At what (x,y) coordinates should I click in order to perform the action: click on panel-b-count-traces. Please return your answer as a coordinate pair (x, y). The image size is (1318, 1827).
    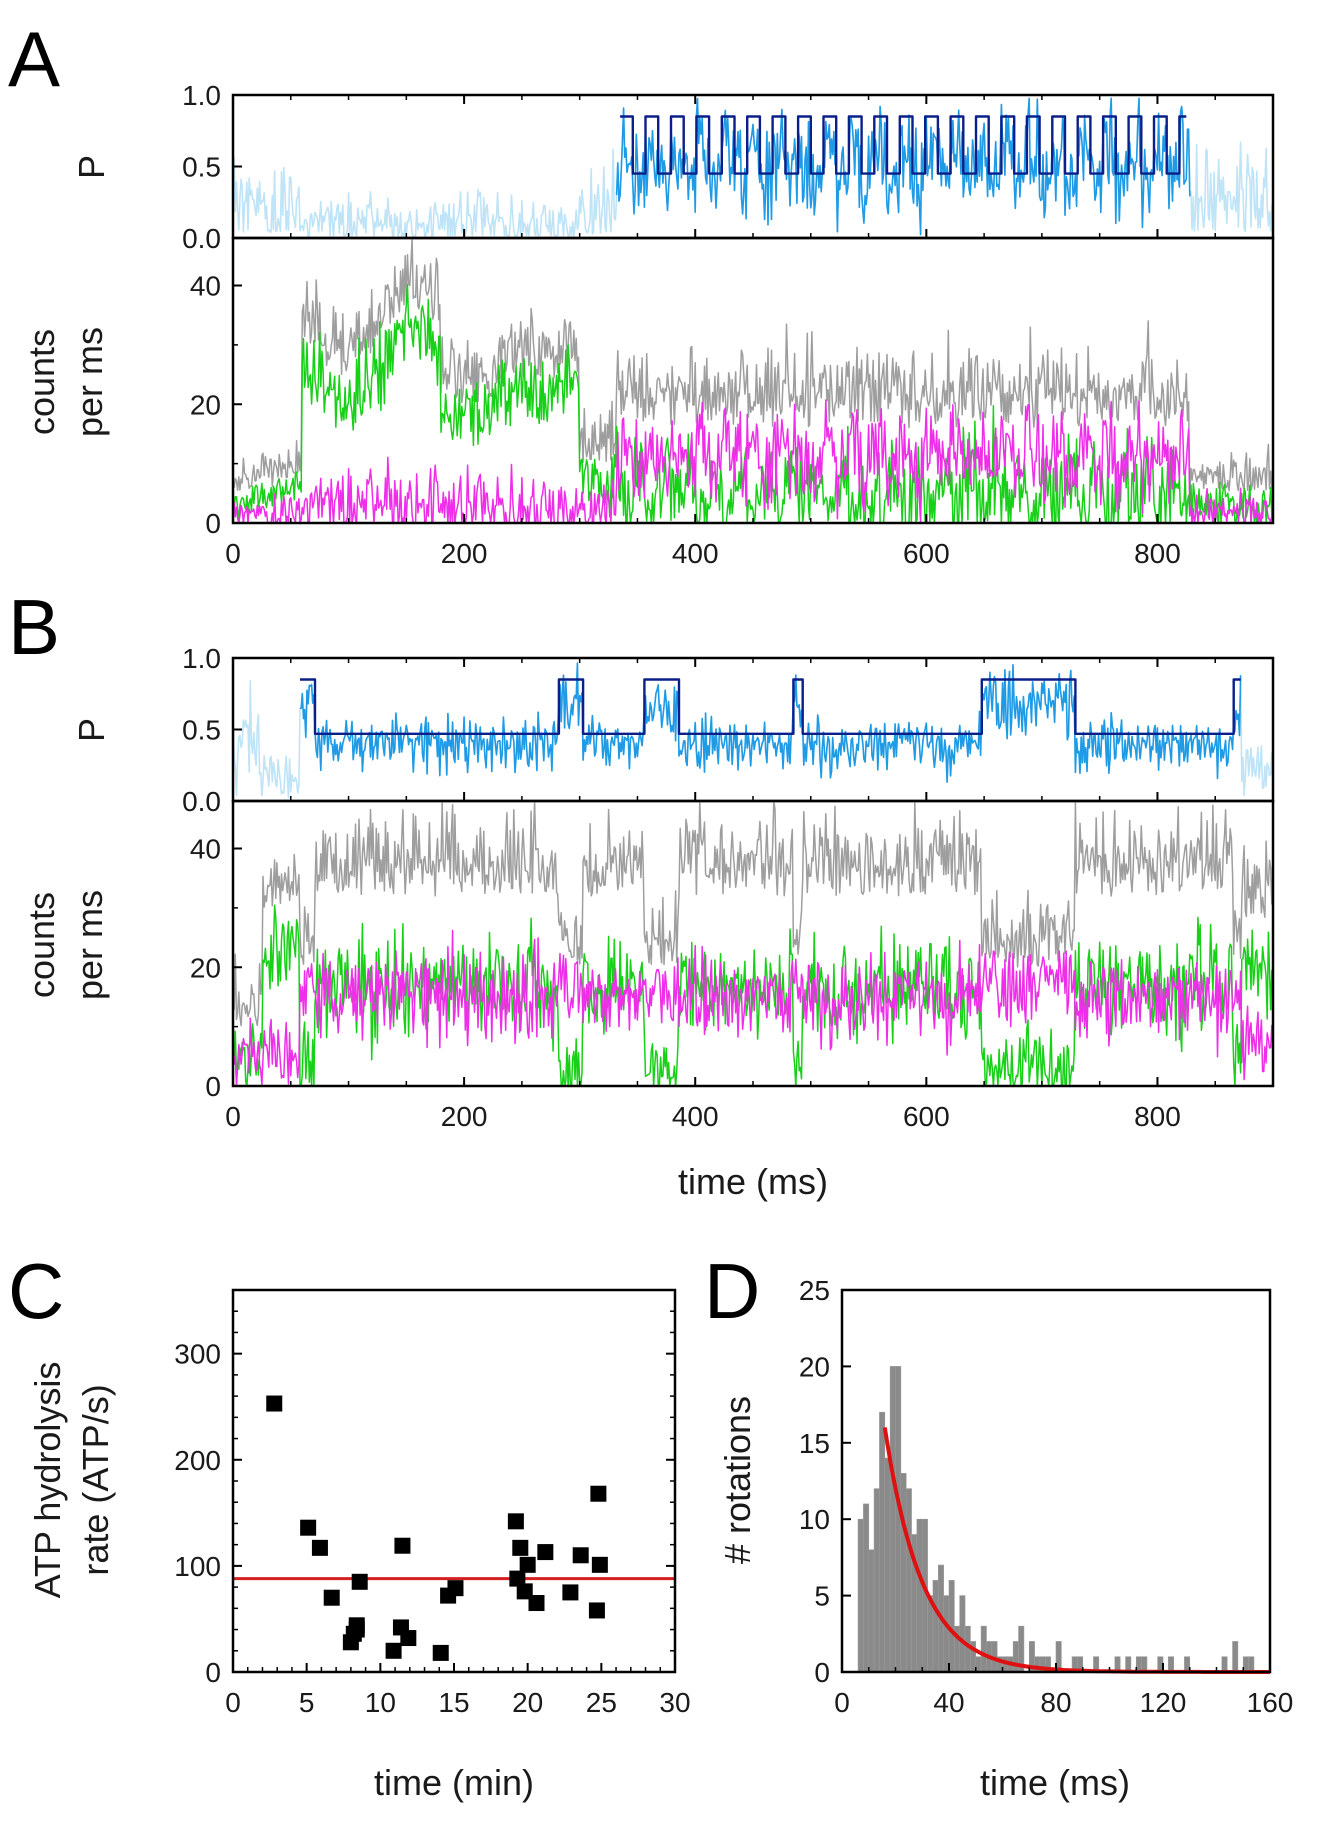
    Looking at the image, I should click on (753, 943).